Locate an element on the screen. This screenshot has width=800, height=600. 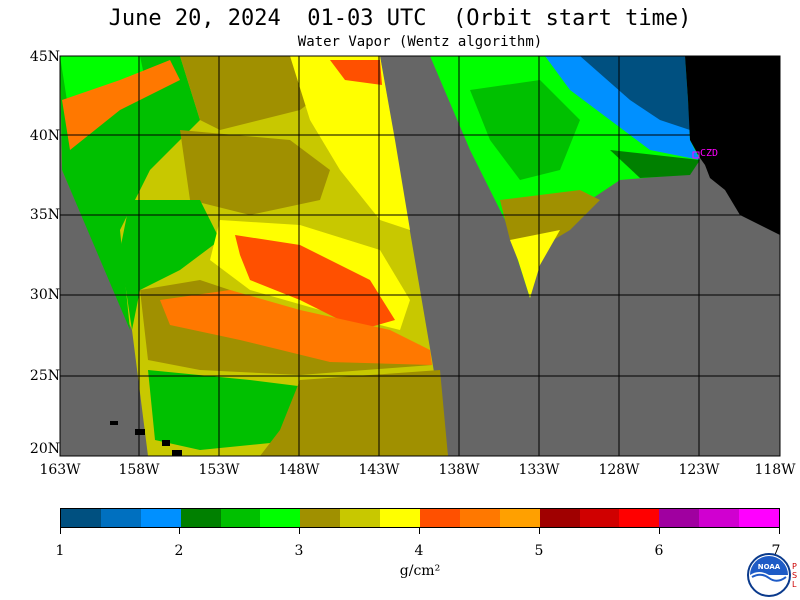
station-marker is located at coordinates (696, 155).